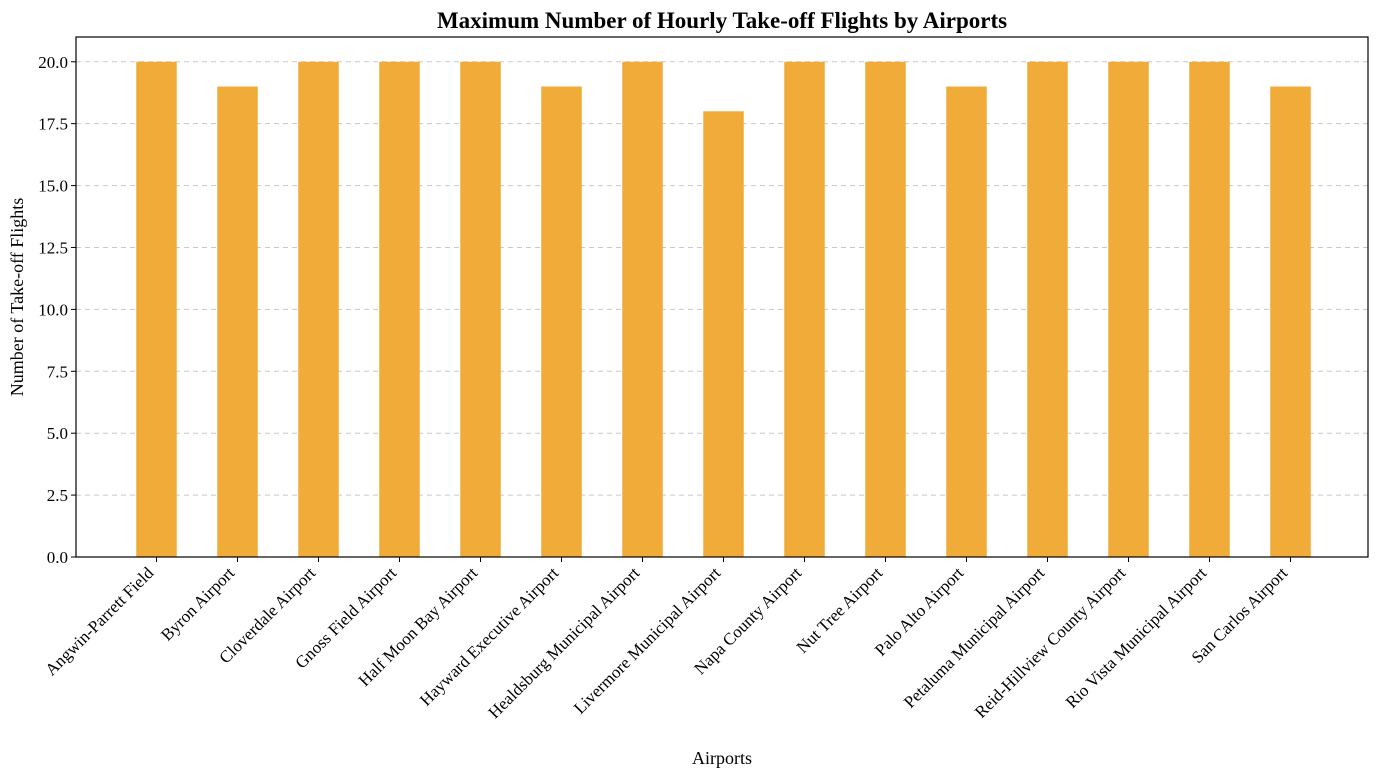 The height and width of the screenshot is (778, 1377). Describe the element at coordinates (722, 758) in the screenshot. I see `x-axis-label: Airports` at that location.